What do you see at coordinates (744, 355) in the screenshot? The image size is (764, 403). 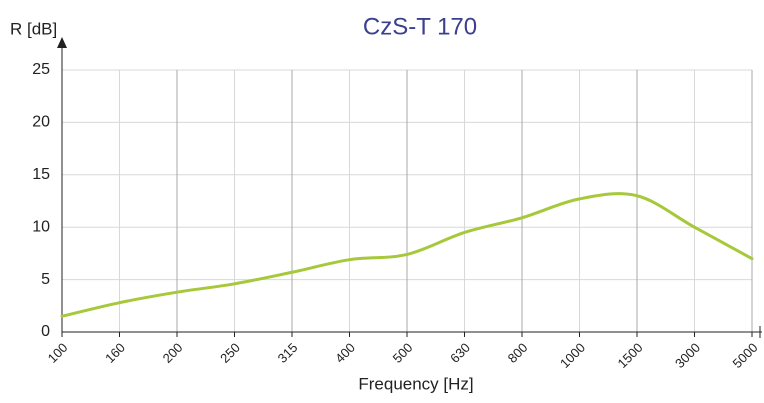 I see `x-tick-label: 5000` at bounding box center [744, 355].